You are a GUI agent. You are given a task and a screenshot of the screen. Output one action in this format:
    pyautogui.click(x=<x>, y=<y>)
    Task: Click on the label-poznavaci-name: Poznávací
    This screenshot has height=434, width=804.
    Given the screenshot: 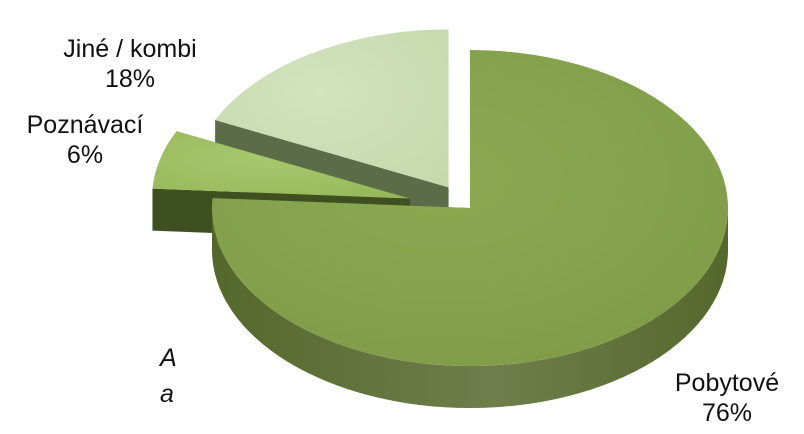 What is the action you would take?
    pyautogui.click(x=85, y=125)
    